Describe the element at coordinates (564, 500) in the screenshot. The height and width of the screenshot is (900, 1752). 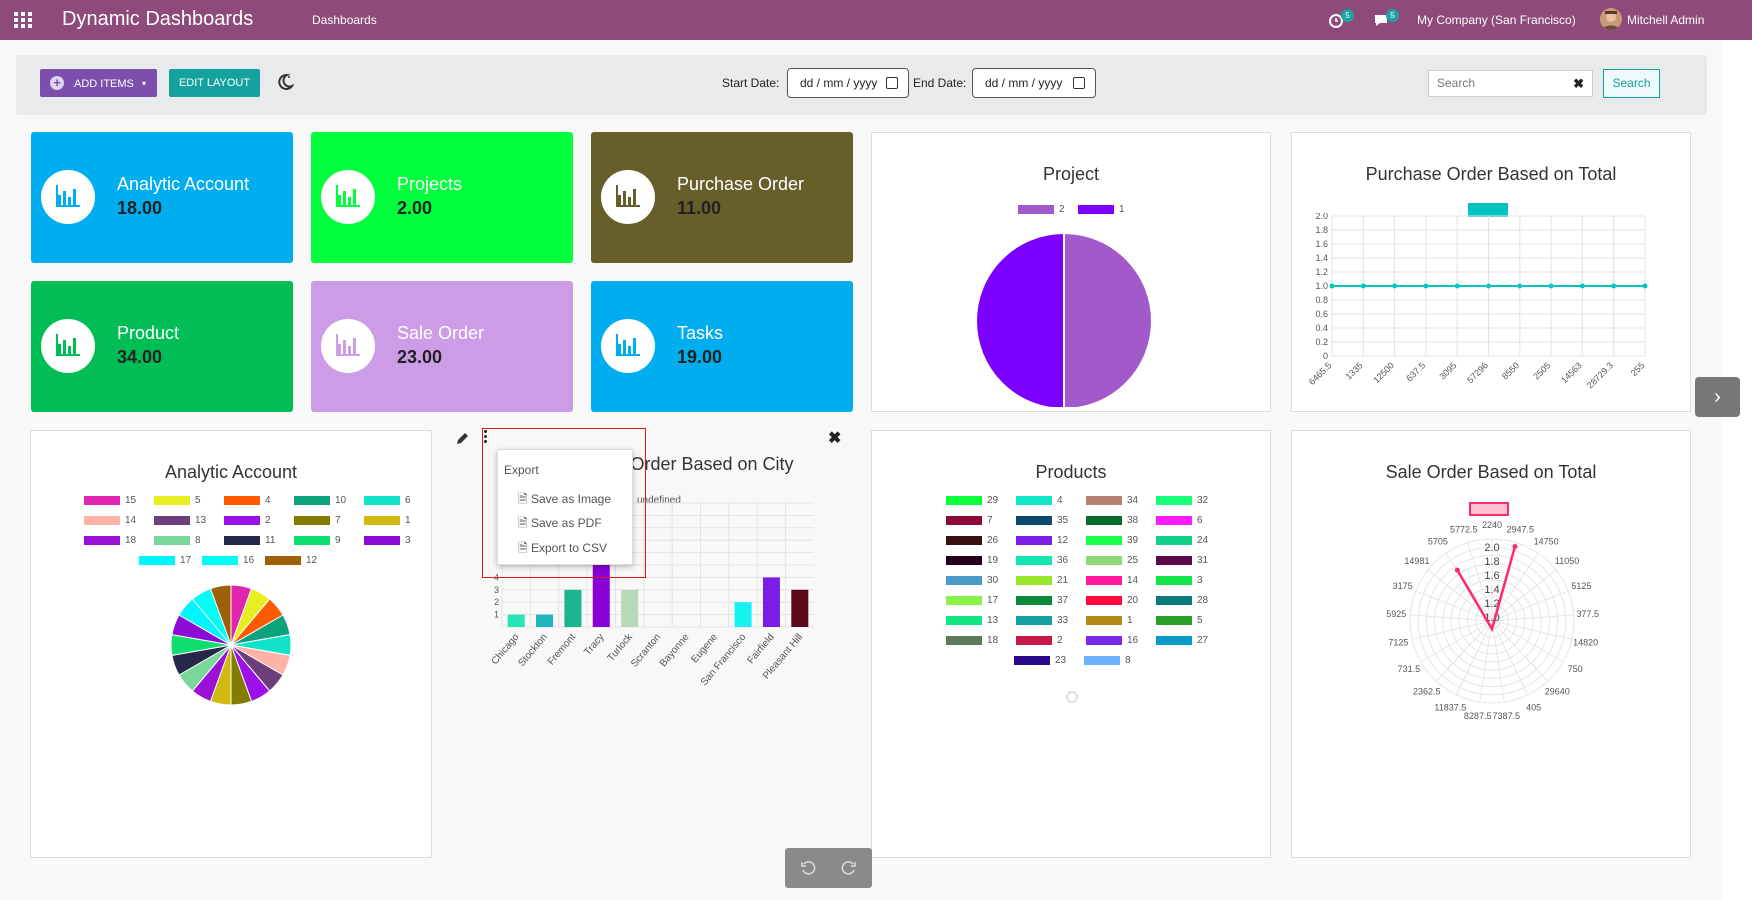
I see `save-as-image-item: 🗎 Save as Image` at that location.